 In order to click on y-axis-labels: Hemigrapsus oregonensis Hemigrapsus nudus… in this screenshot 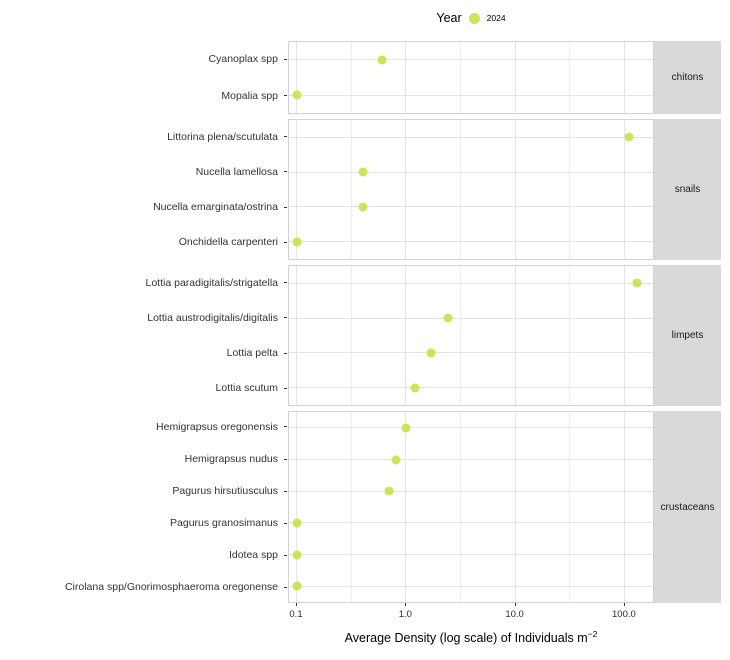, I will do `click(144, 507)`.